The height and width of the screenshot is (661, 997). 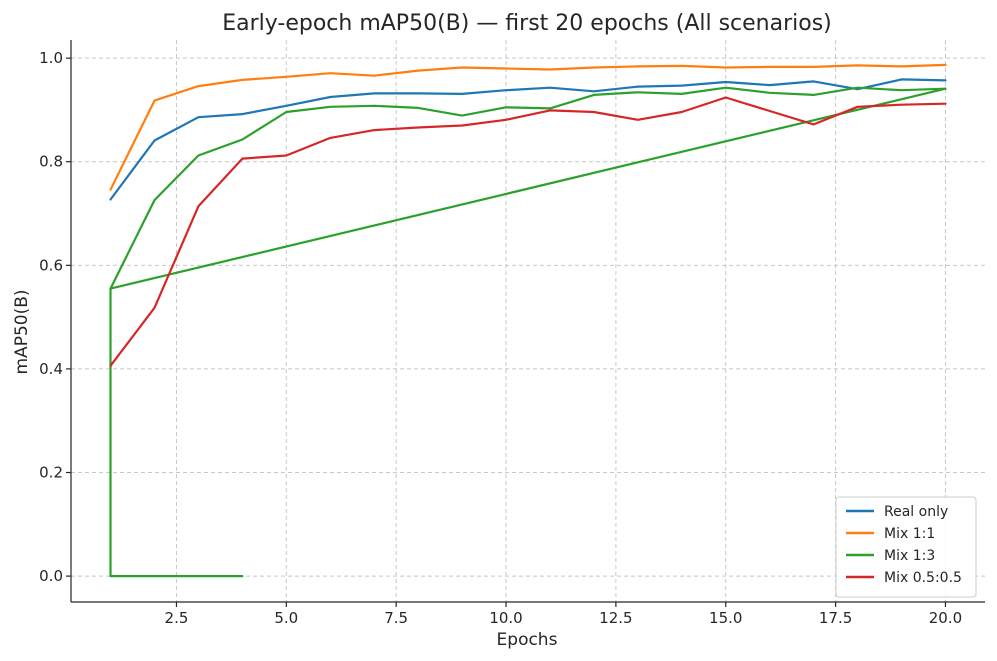 I want to click on x-tick-label: 17.5, so click(x=835, y=618).